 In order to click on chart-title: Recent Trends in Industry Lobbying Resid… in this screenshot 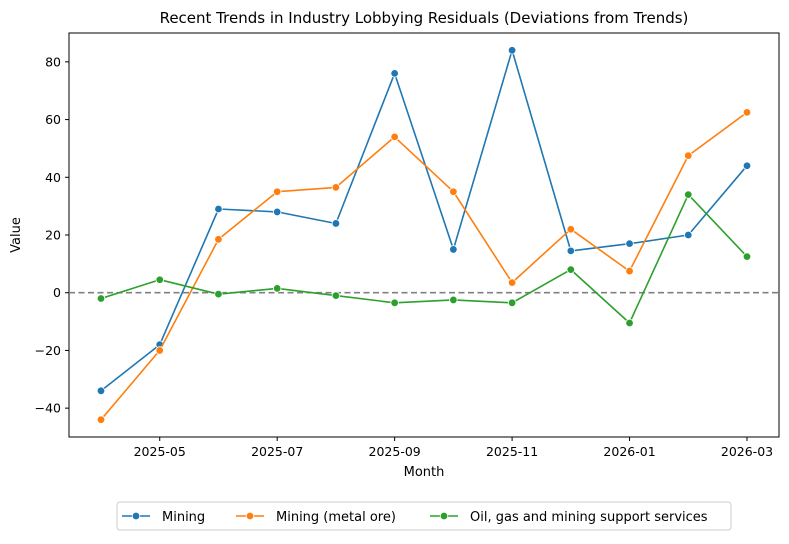, I will do `click(424, 18)`.